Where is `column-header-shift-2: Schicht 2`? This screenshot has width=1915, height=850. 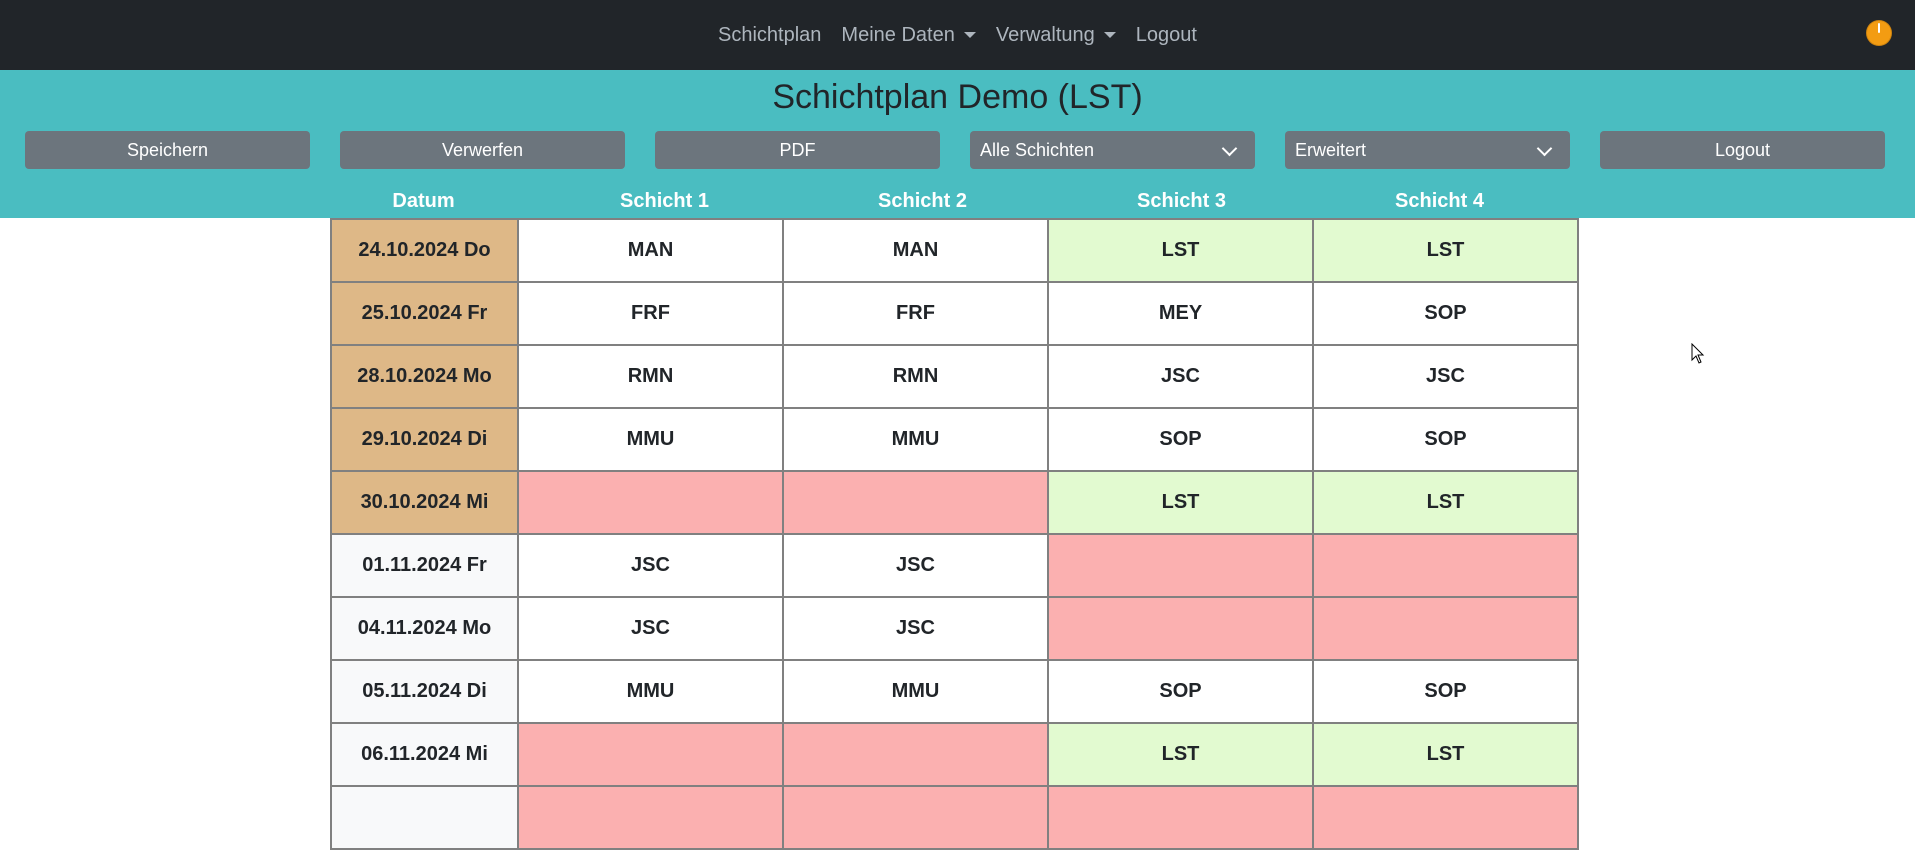 column-header-shift-2: Schicht 2 is located at coordinates (922, 201).